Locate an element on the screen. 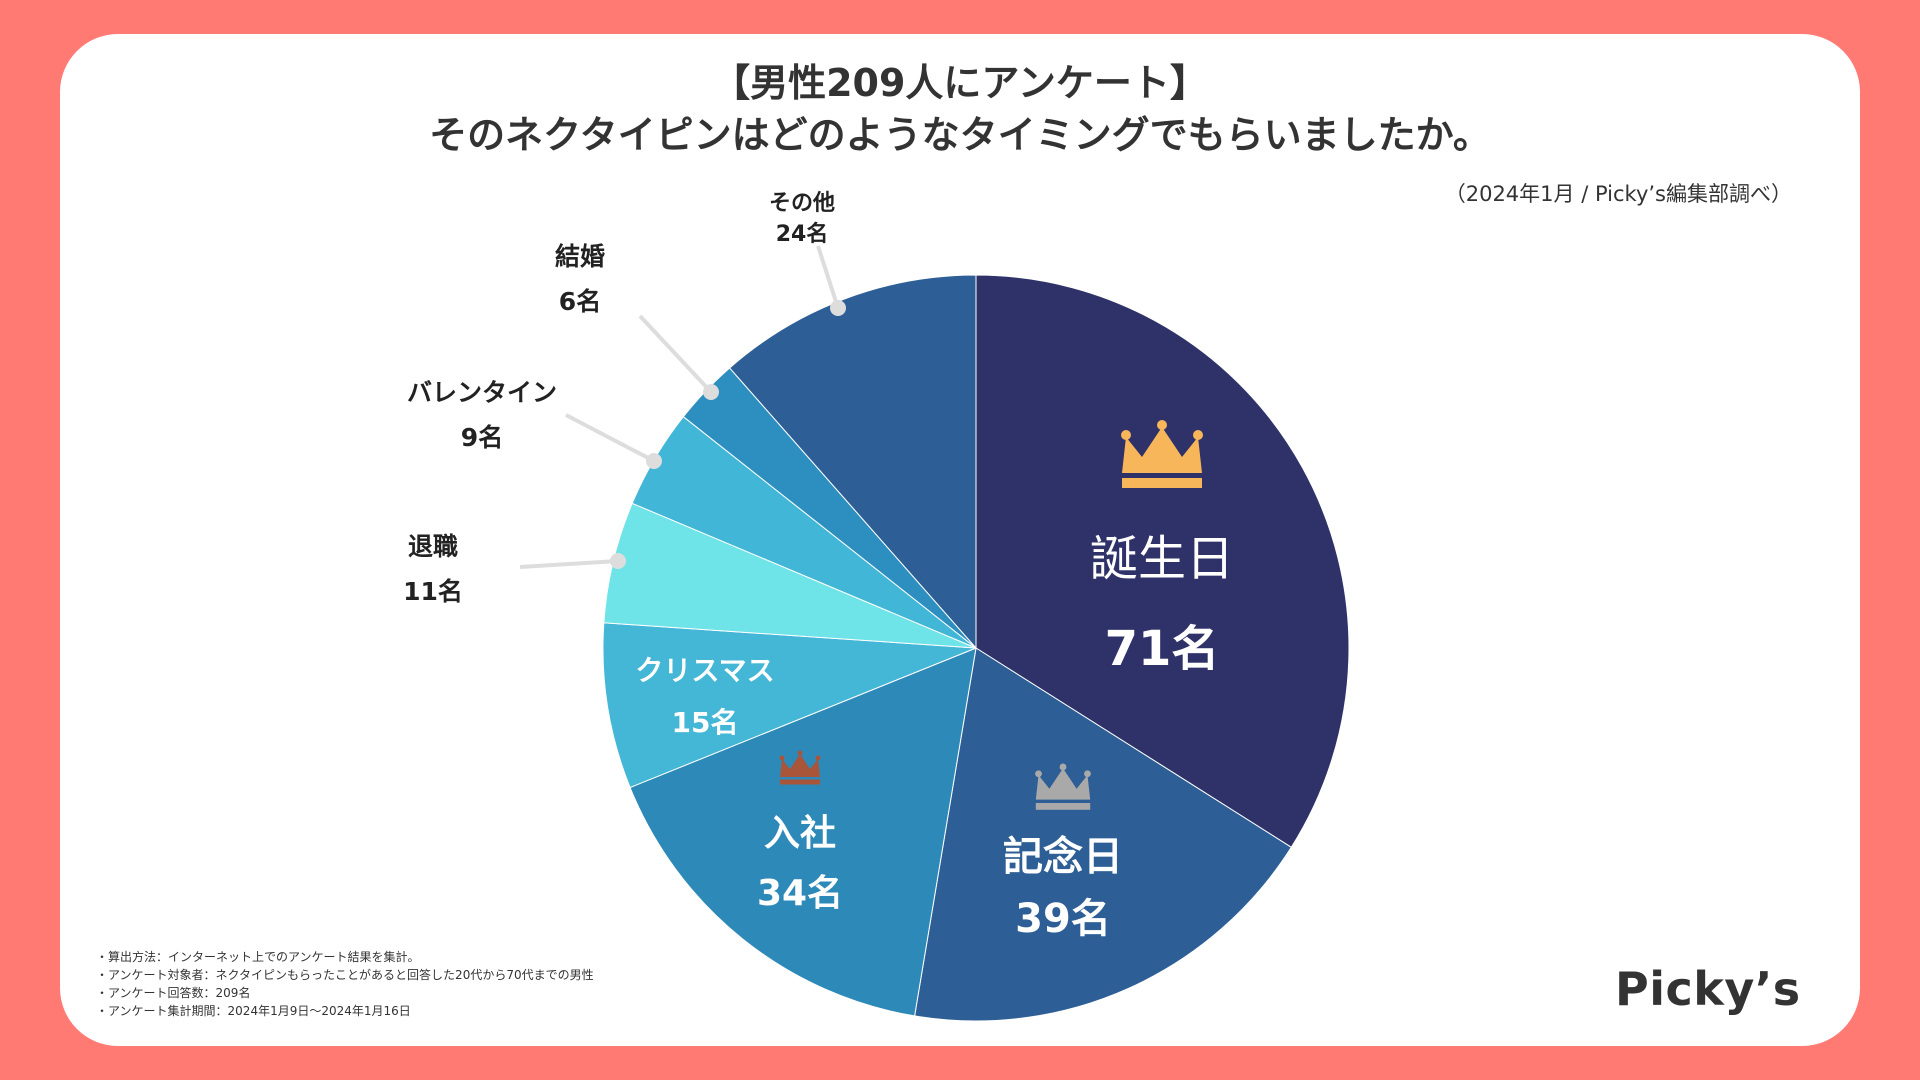 The image size is (1920, 1080). leader-line-retirement is located at coordinates (569, 564).